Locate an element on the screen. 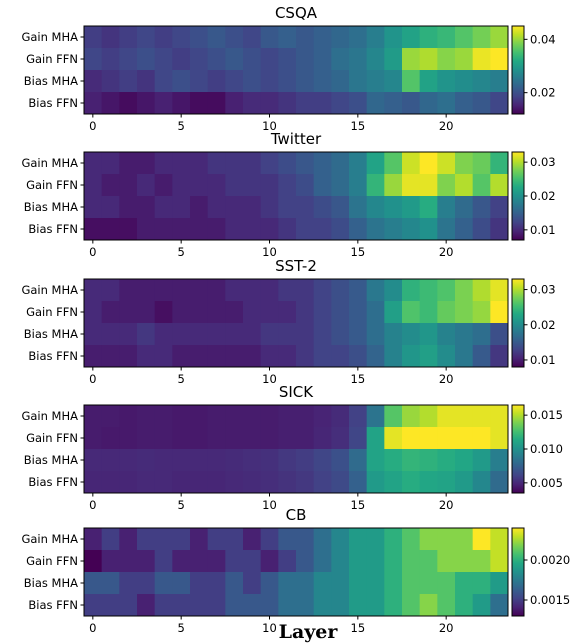  x-tick-label: 10 is located at coordinates (269, 379).